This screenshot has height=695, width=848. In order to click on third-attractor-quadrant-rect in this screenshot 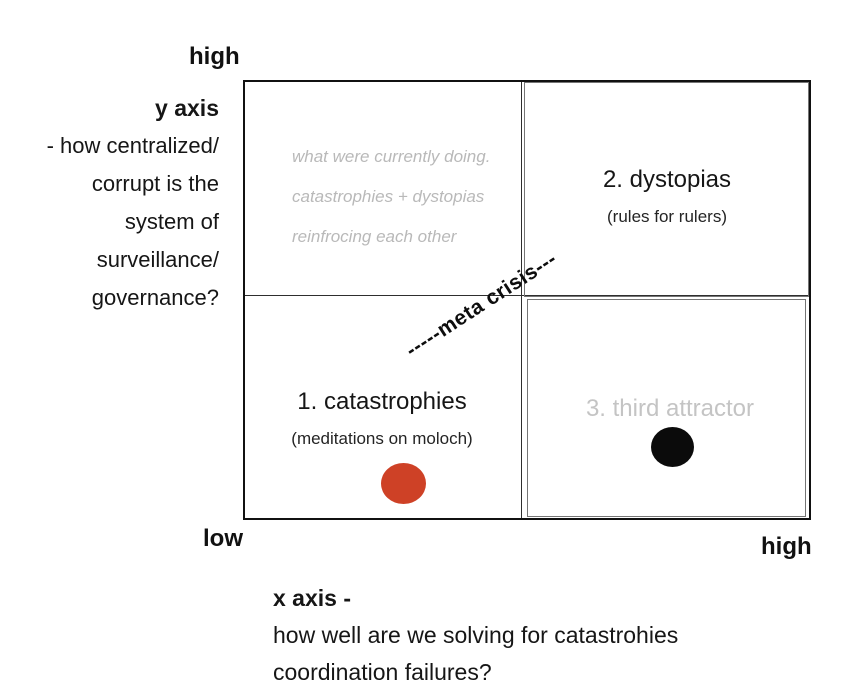, I will do `click(666, 408)`.